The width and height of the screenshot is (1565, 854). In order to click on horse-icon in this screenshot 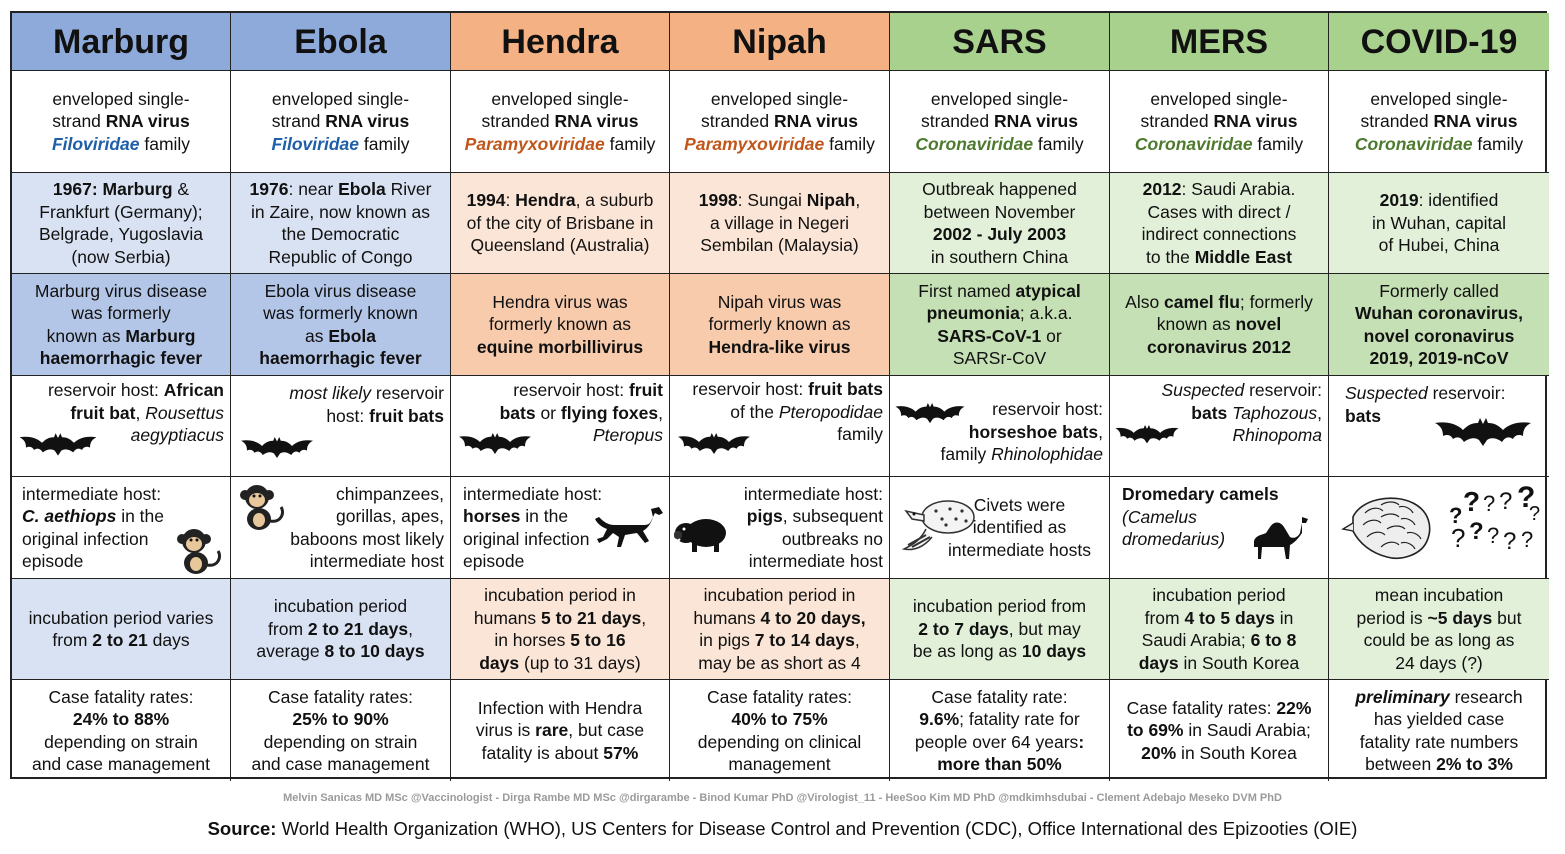, I will do `click(629, 530)`.